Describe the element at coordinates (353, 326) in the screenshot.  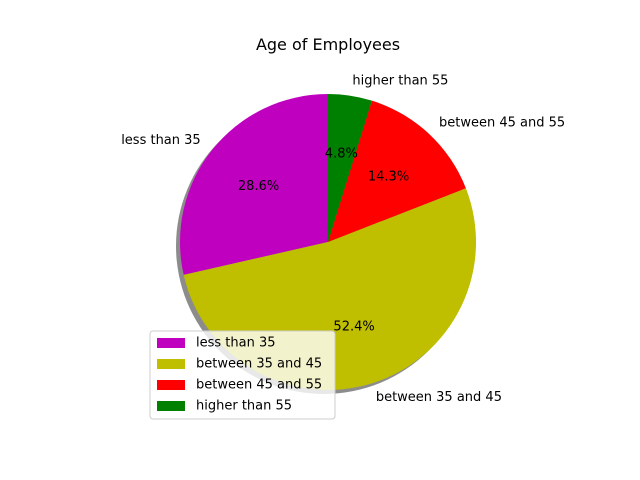
I see `percent-label-between-35-and-45: 52.4%` at that location.